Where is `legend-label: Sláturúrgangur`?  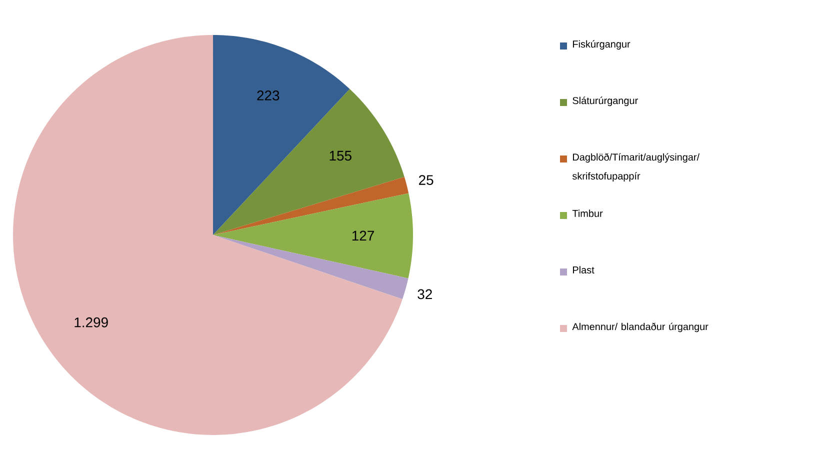 legend-label: Sláturúrgangur is located at coordinates (605, 101).